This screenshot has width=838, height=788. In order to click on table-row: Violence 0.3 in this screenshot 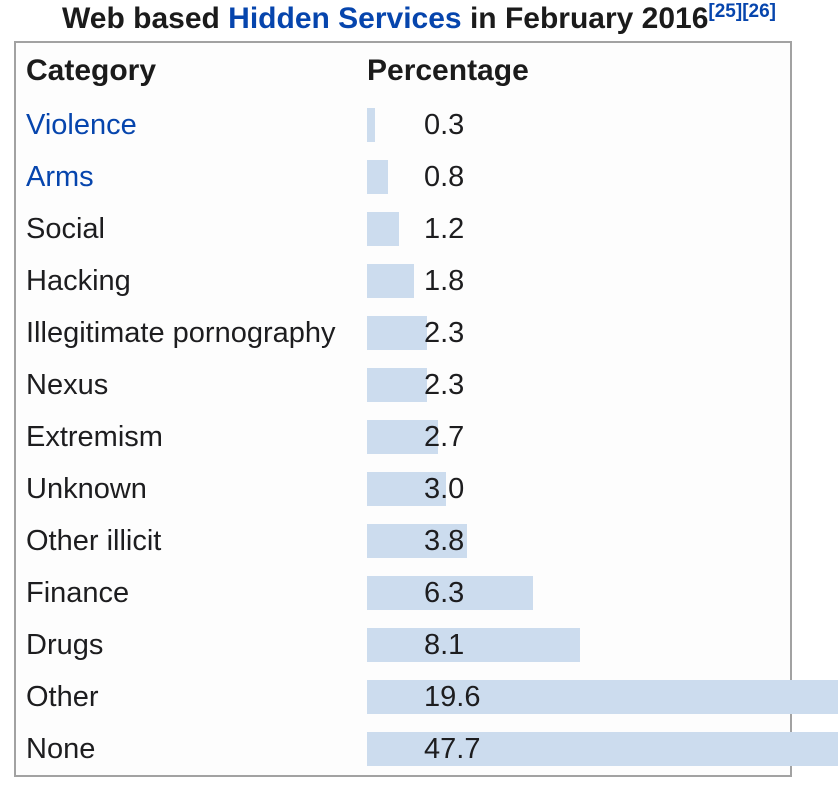, I will do `click(403, 125)`.